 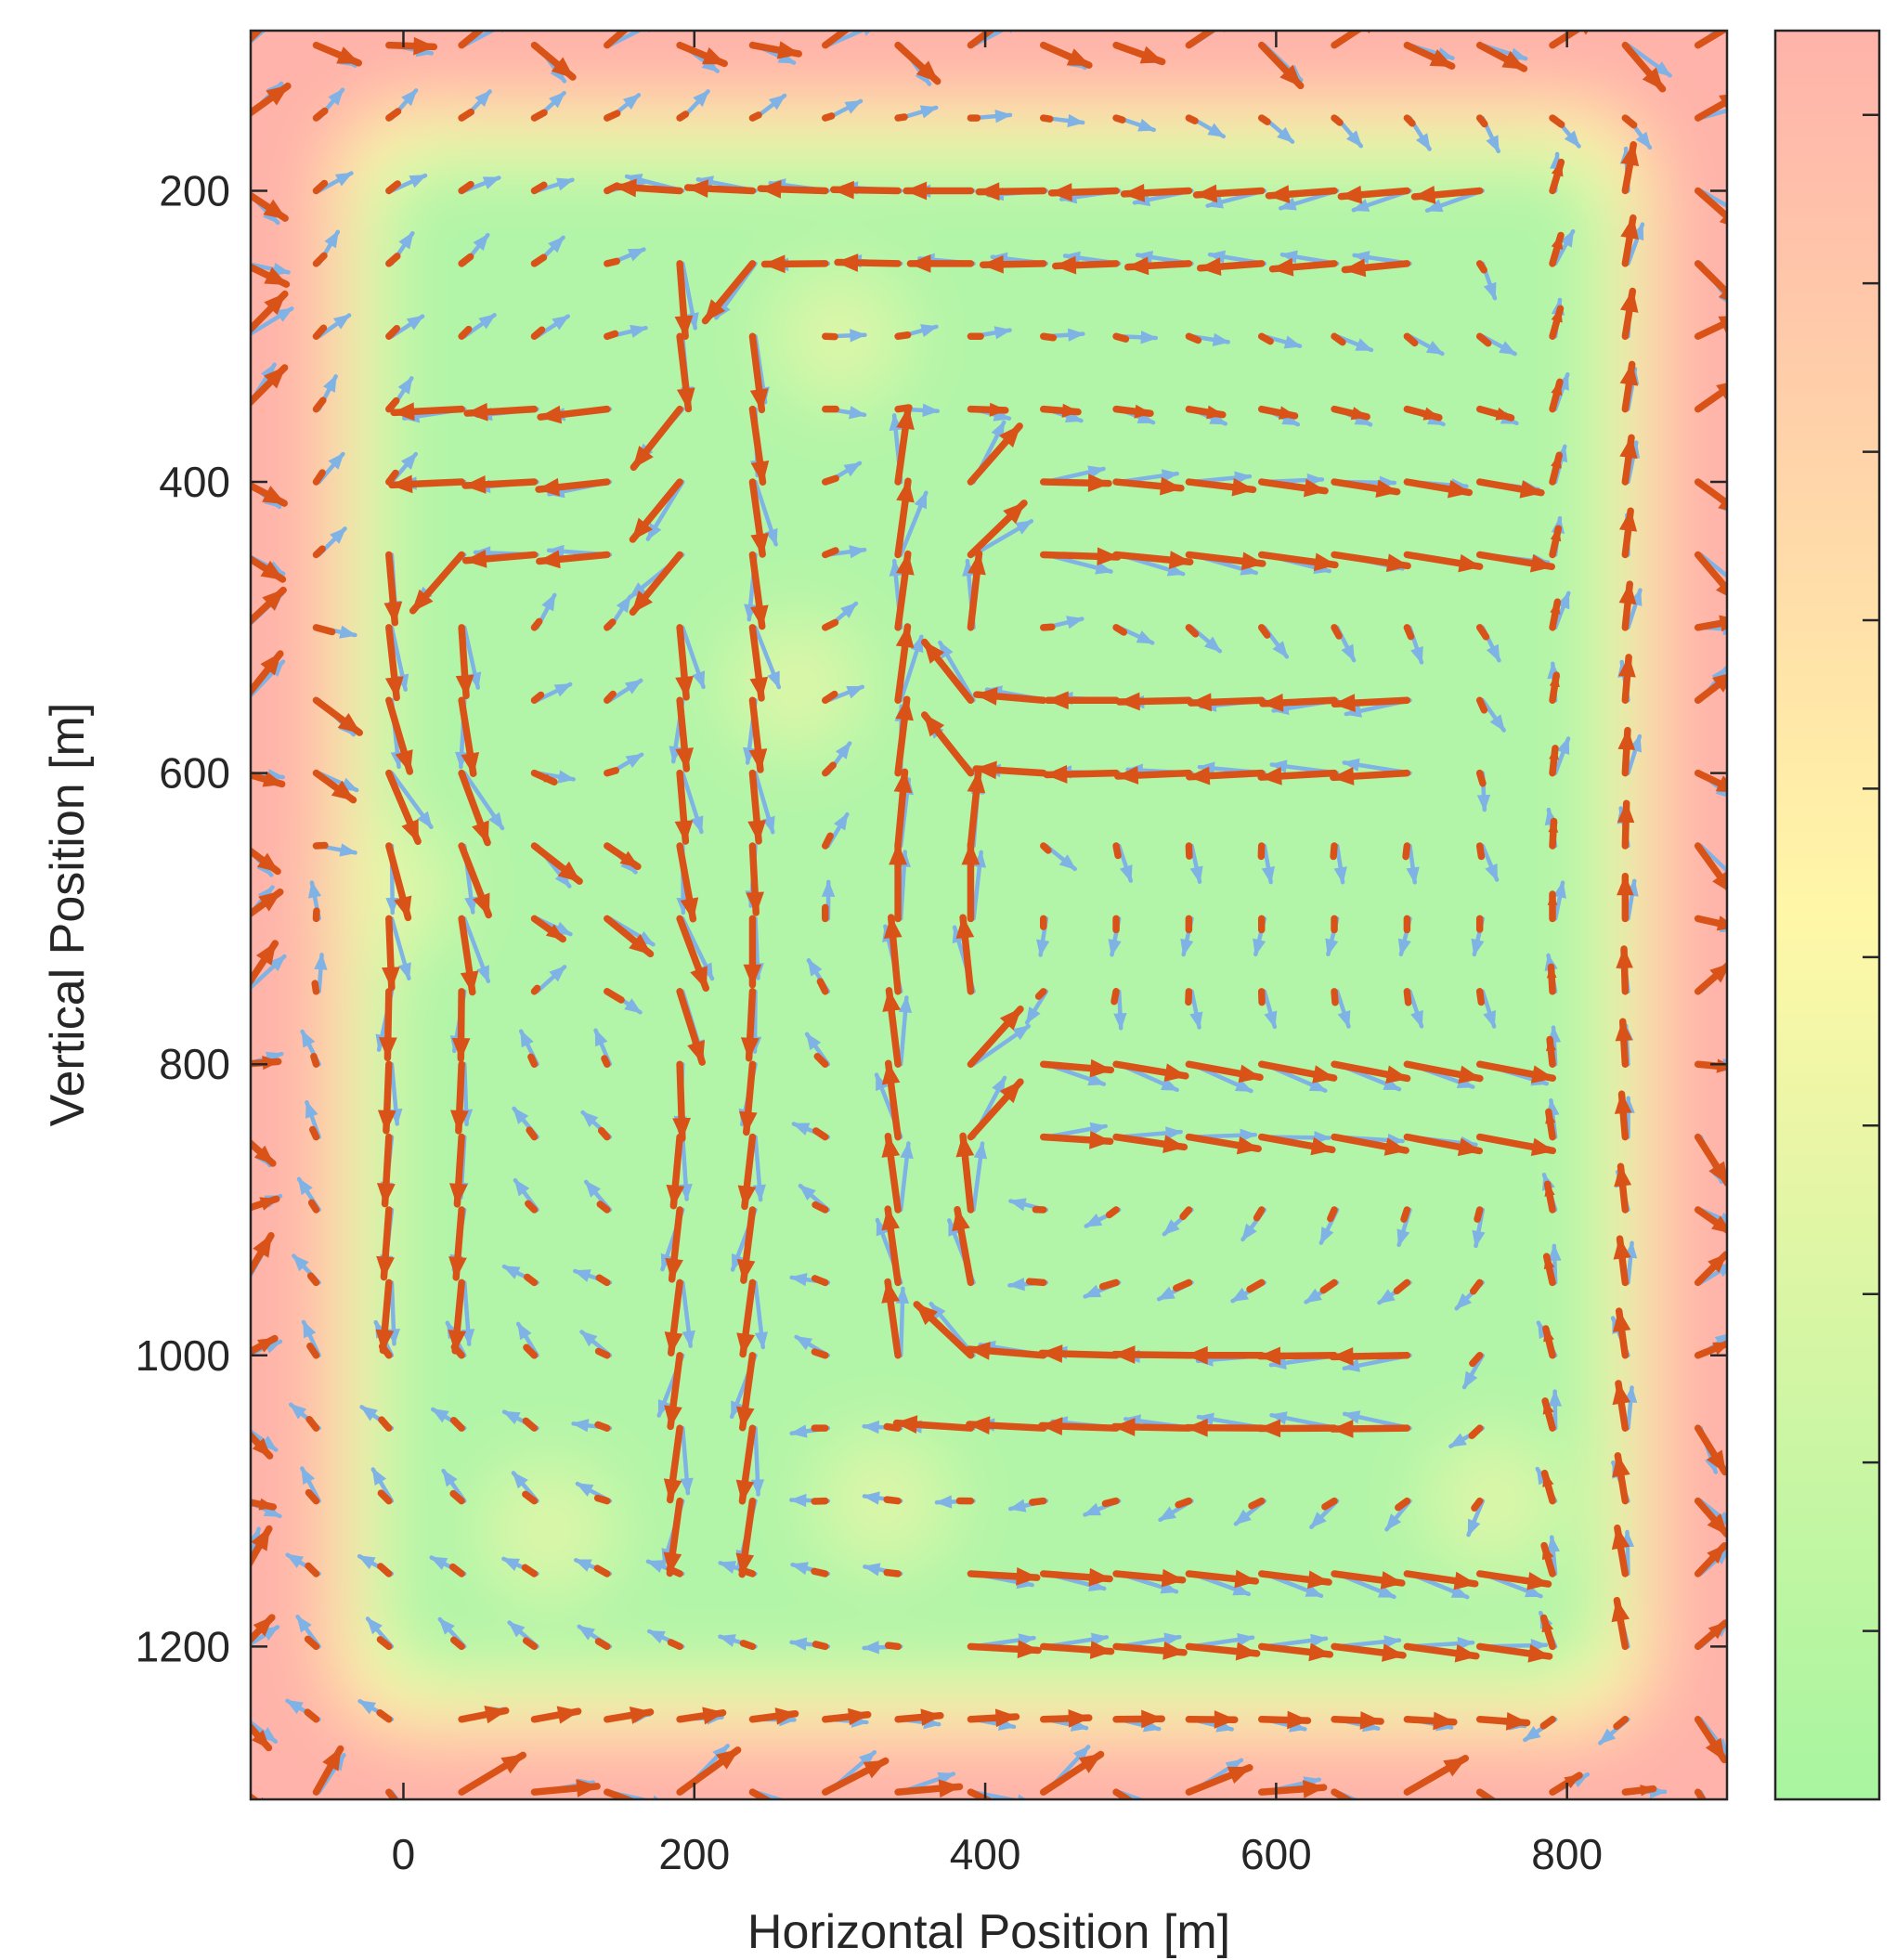 What do you see at coordinates (404, 1854) in the screenshot?
I see `x-tick-label: 0` at bounding box center [404, 1854].